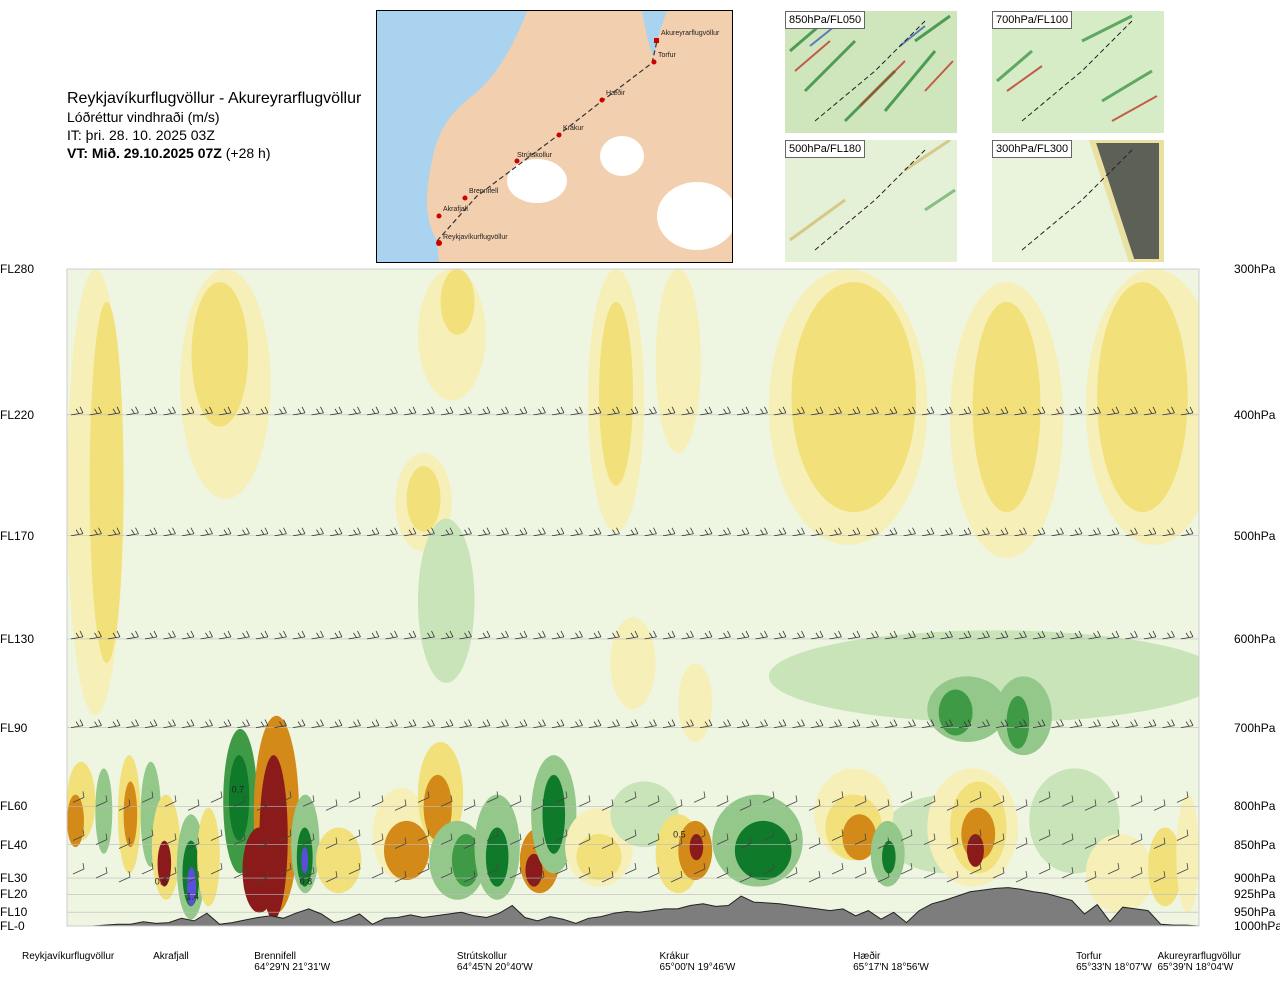 The width and height of the screenshot is (1280, 981). What do you see at coordinates (1255, 806) in the screenshot?
I see `pressure-level-label: 800hPa` at bounding box center [1255, 806].